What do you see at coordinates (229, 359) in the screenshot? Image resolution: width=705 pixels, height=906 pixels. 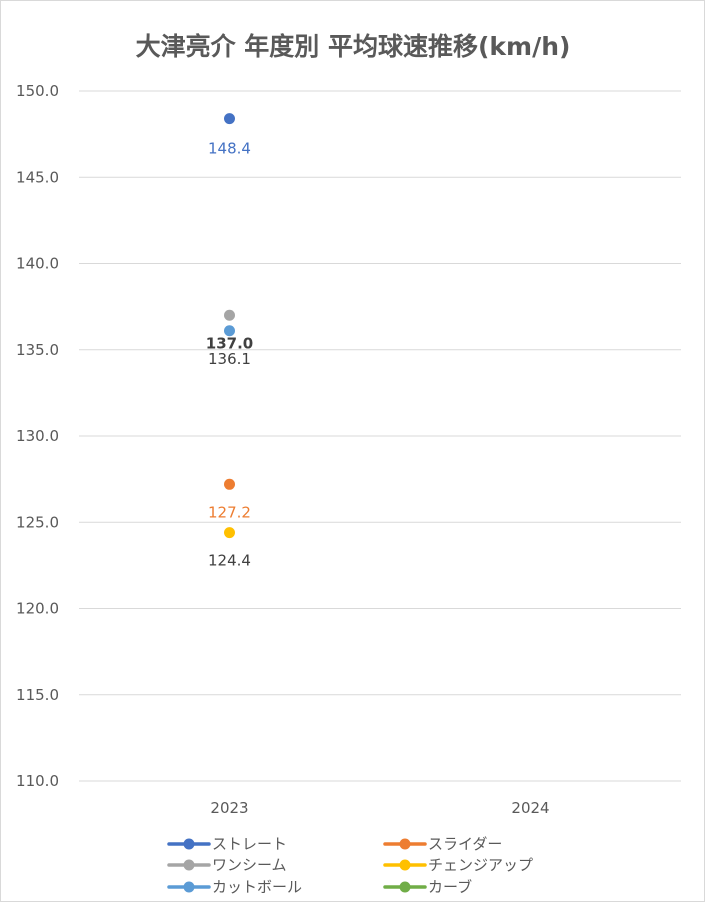 I see `data-label: 136.1` at bounding box center [229, 359].